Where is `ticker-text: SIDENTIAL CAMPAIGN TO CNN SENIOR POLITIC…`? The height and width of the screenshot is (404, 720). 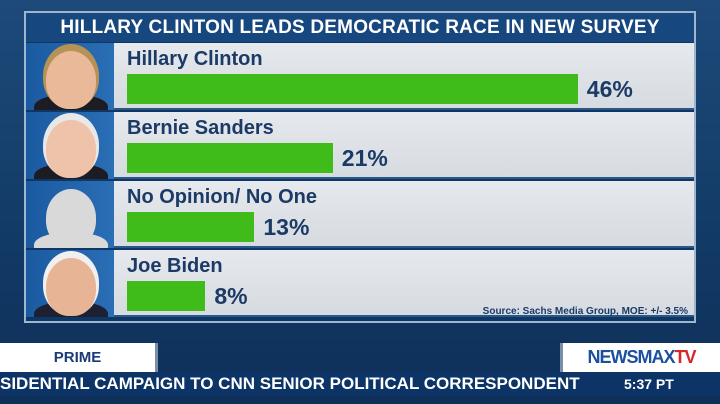 ticker-text: SIDENTIAL CAMPAIGN TO CNN SENIOR POLITIC… is located at coordinates (290, 383).